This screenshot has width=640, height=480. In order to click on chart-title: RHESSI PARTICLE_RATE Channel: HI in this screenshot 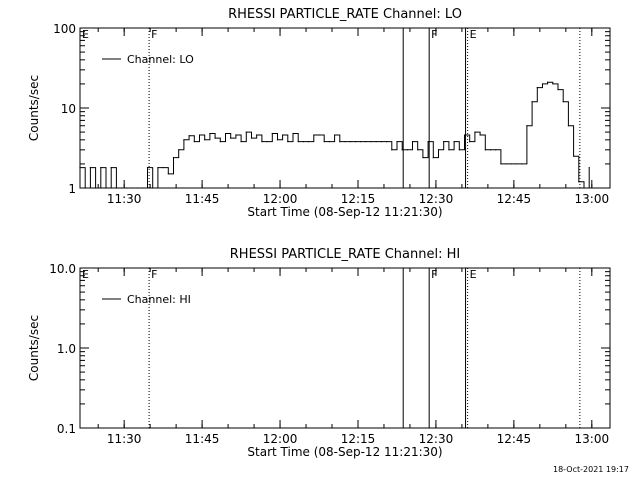, I will do `click(345, 254)`.